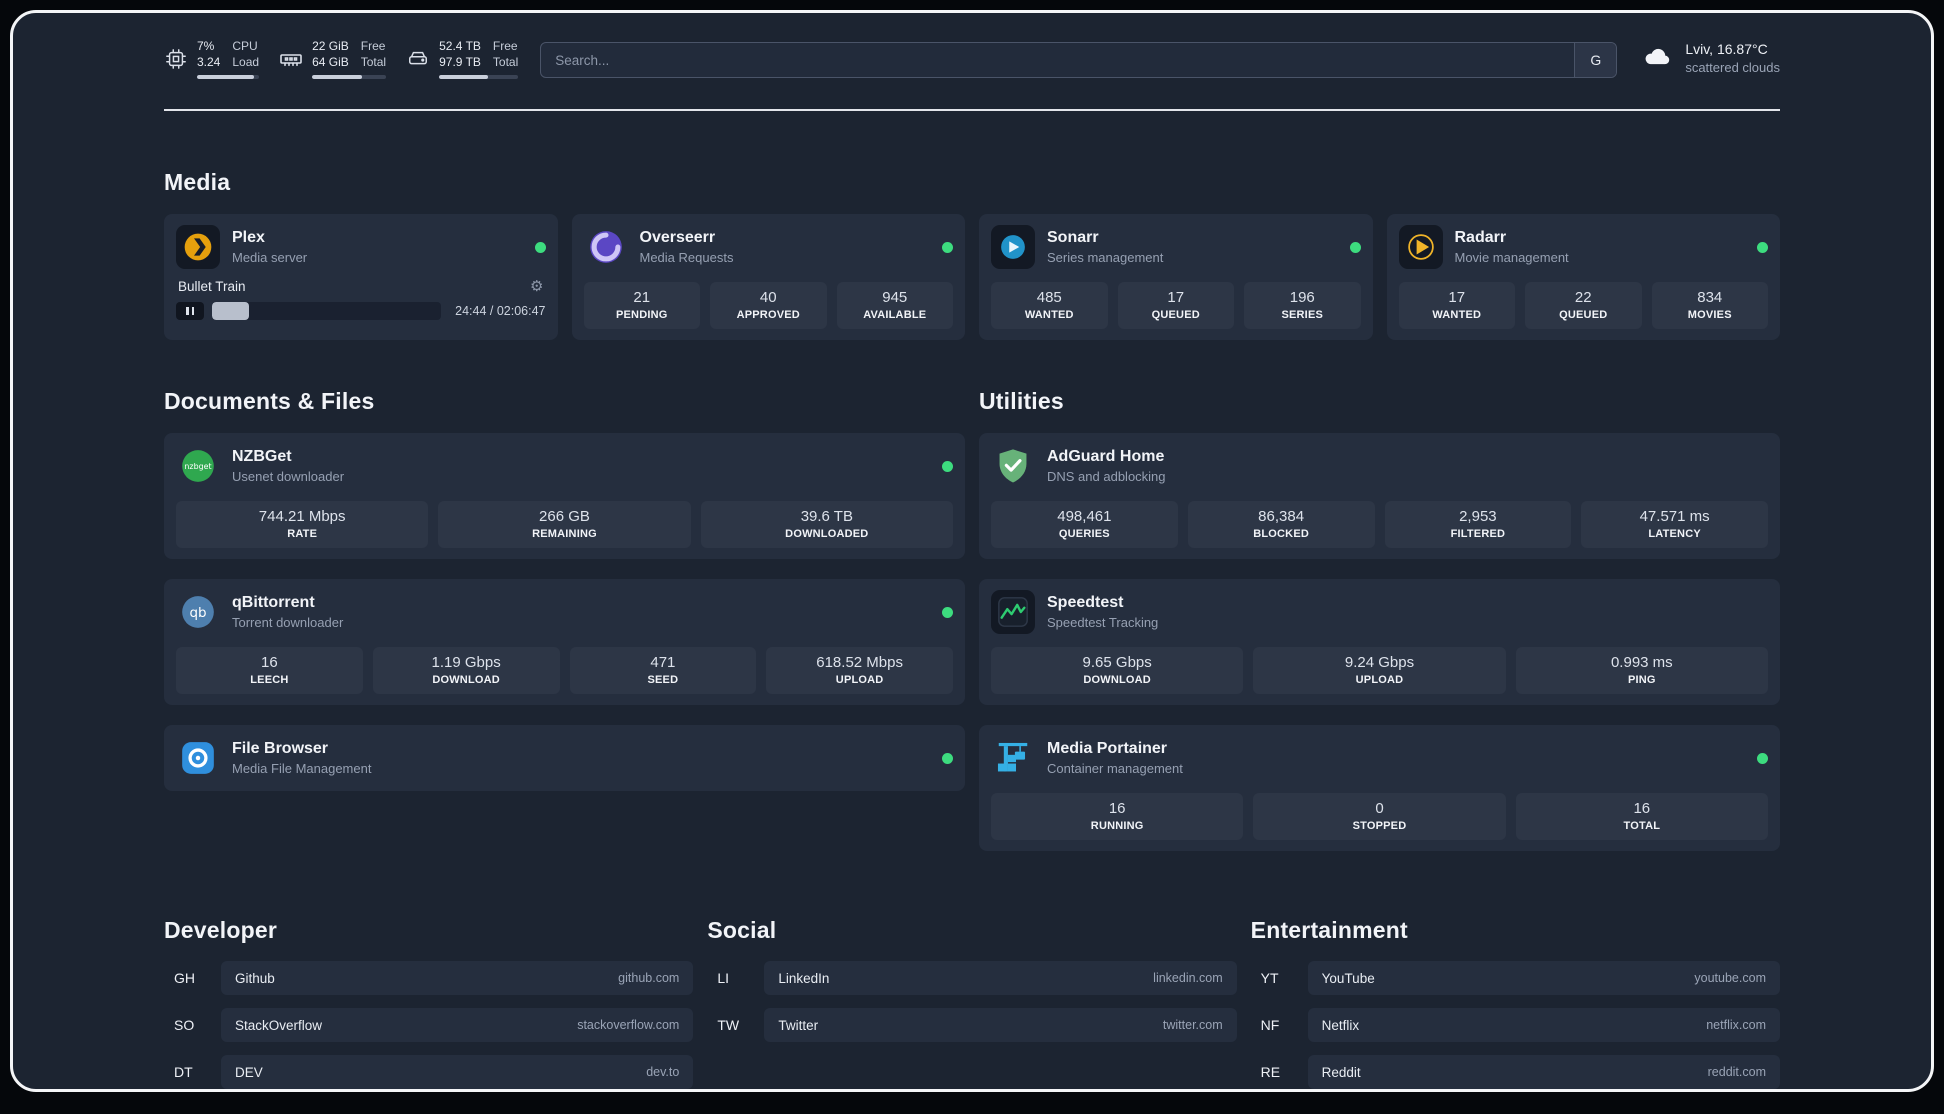 This screenshot has height=1114, width=1944. What do you see at coordinates (1543, 1025) in the screenshot?
I see `bookmark-link-netflix: Netflix netflix.com` at bounding box center [1543, 1025].